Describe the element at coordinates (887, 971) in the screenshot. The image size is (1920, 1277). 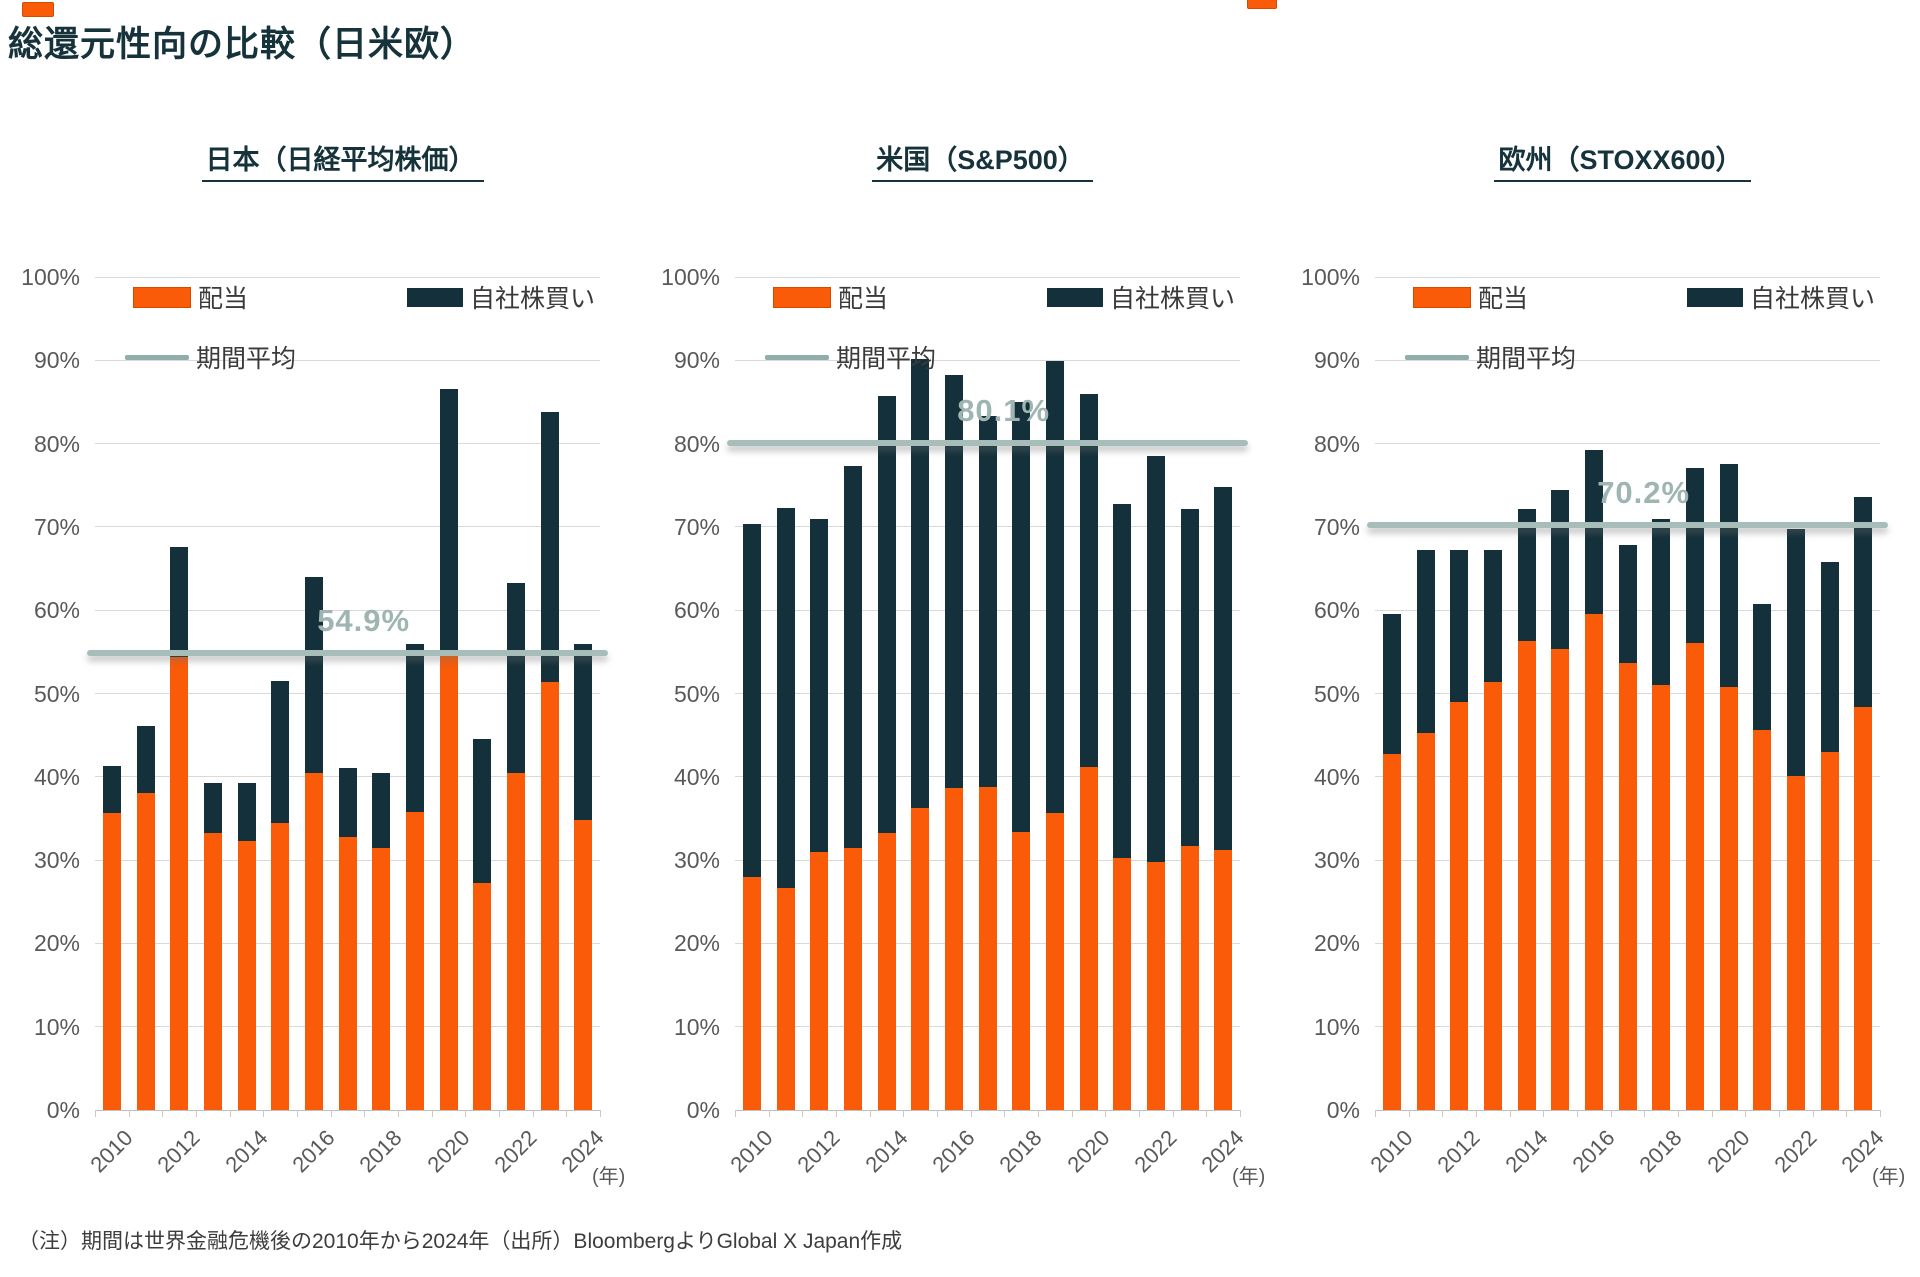
I see `bar-dividend-2014` at that location.